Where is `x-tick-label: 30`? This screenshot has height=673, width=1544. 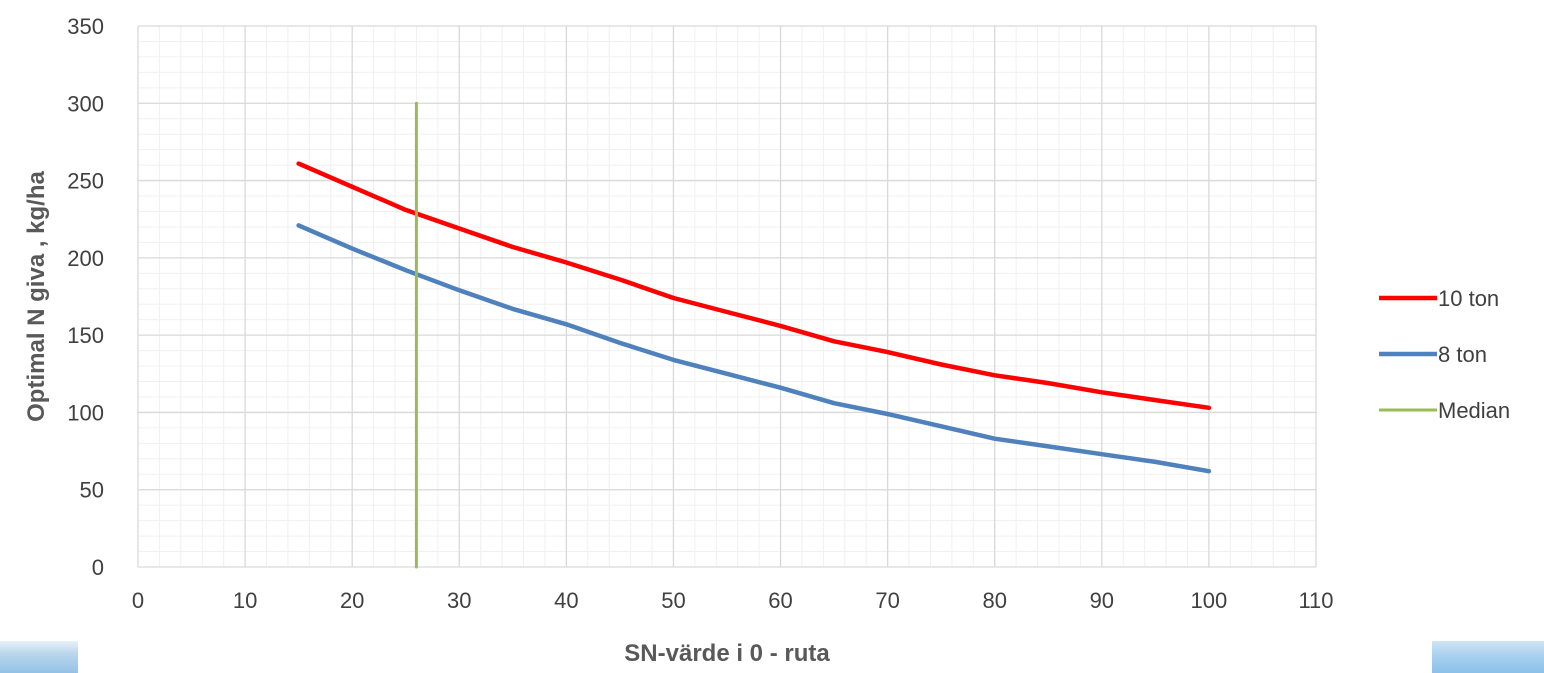
x-tick-label: 30 is located at coordinates (459, 600).